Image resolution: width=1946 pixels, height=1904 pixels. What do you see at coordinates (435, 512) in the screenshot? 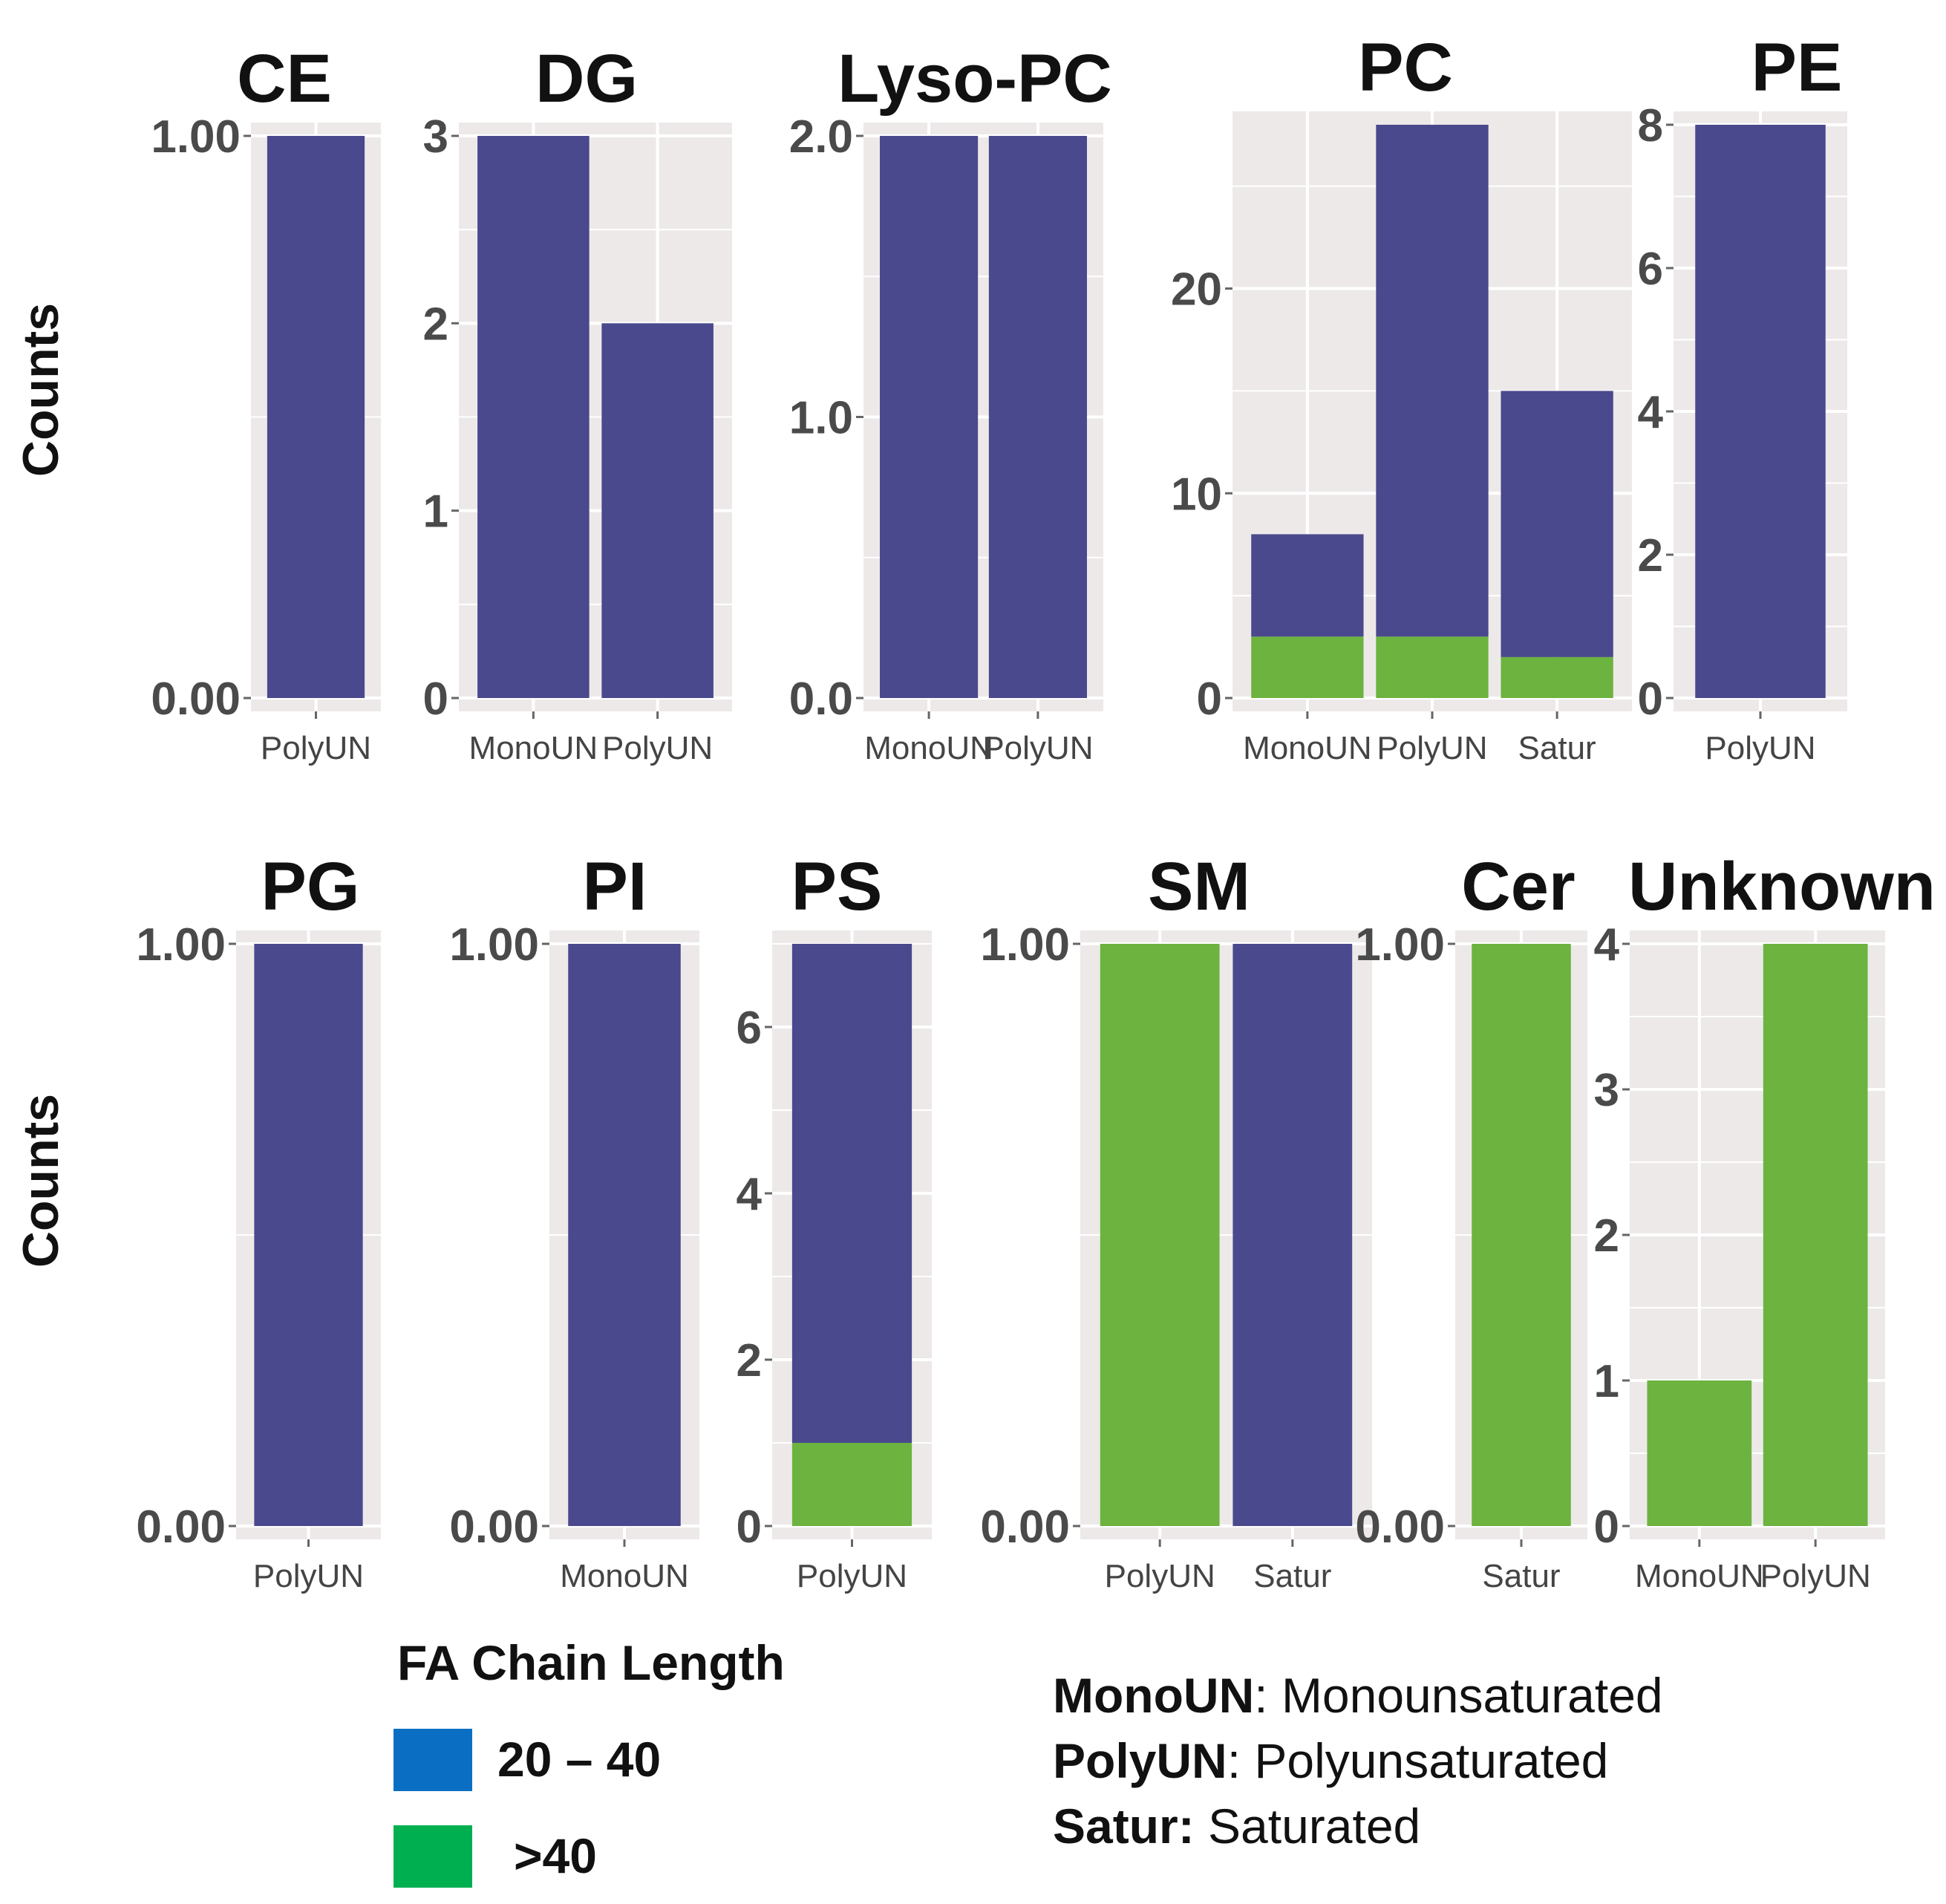
I see `y-tick-label-dg: 1` at bounding box center [435, 512].